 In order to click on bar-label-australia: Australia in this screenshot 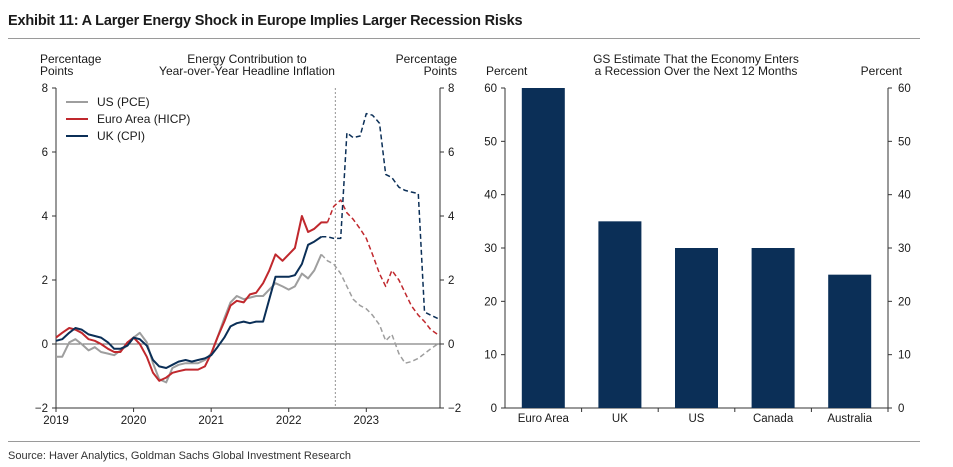, I will do `click(849, 419)`.